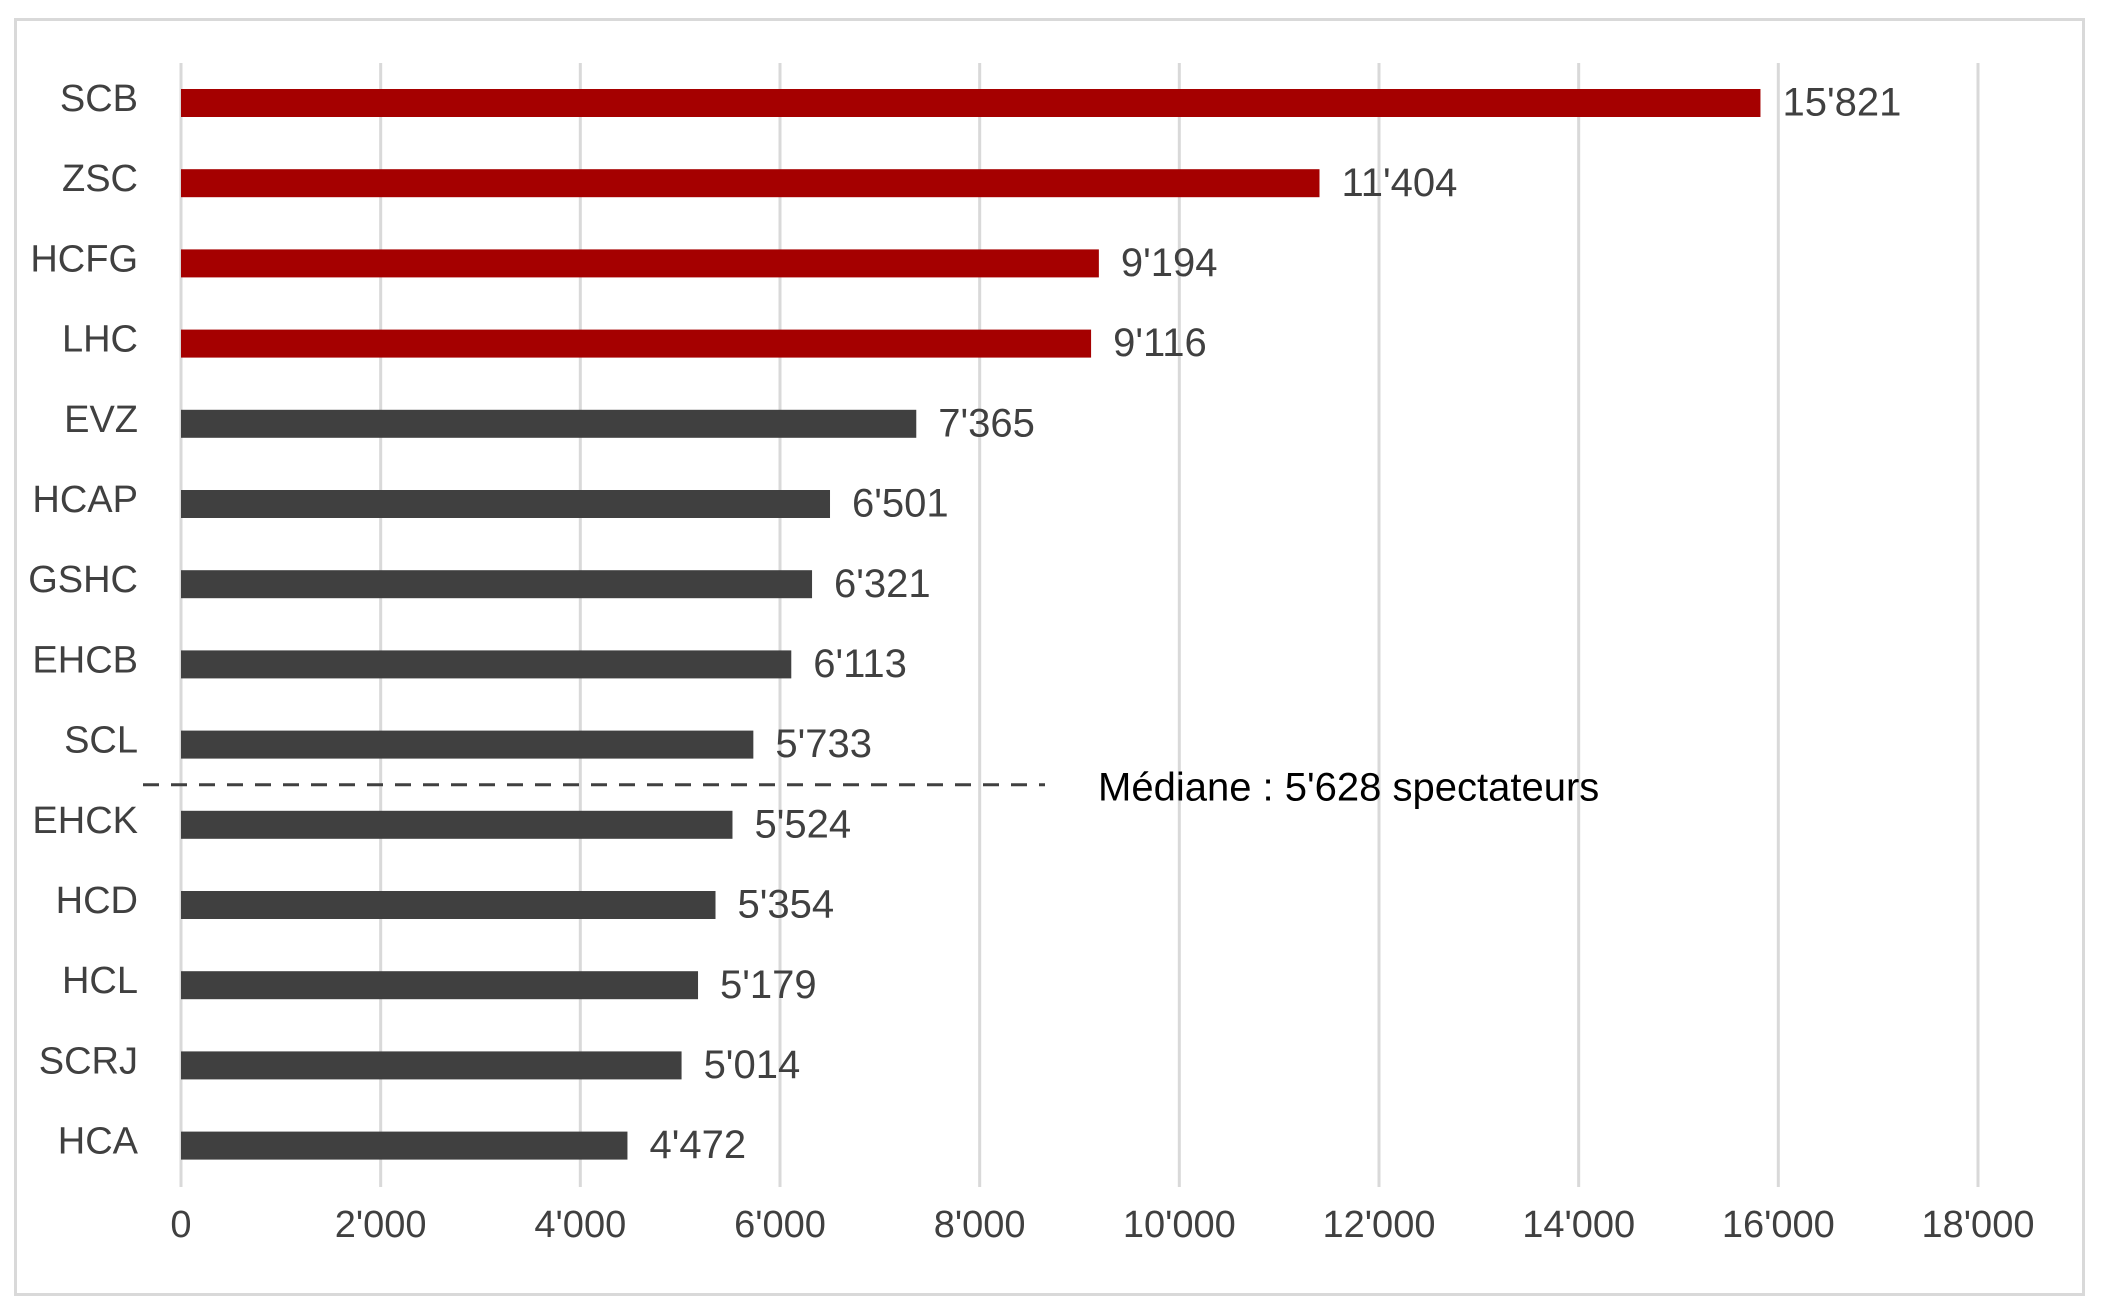 This screenshot has height=1313, width=2101. Describe the element at coordinates (98, 1142) in the screenshot. I see `category-label: HCA` at that location.